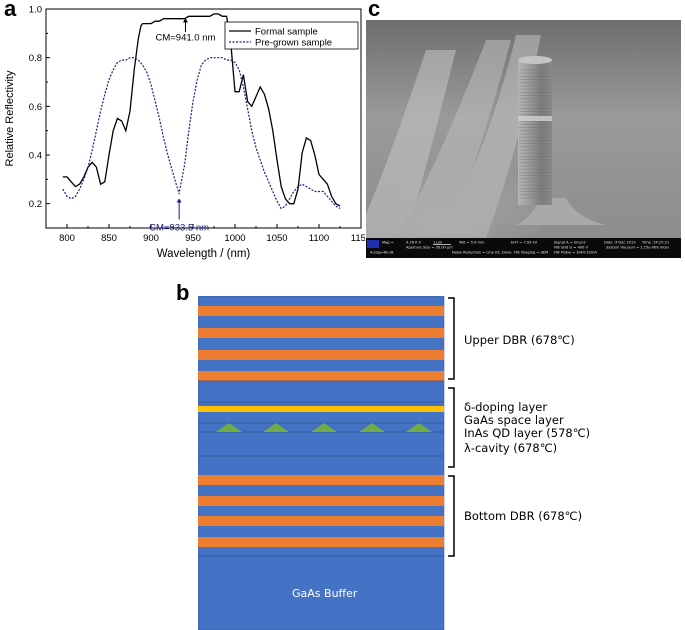  What do you see at coordinates (506, 407) in the screenshot?
I see `delta-doping-label: δ-doping layer` at bounding box center [506, 407].